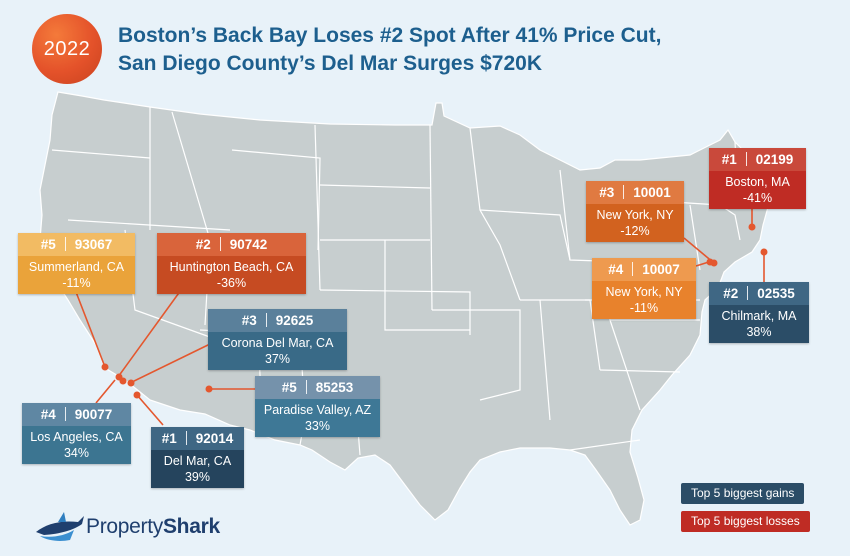  Describe the element at coordinates (76, 437) in the screenshot. I see `card-city: Los Angeles, CA` at that location.